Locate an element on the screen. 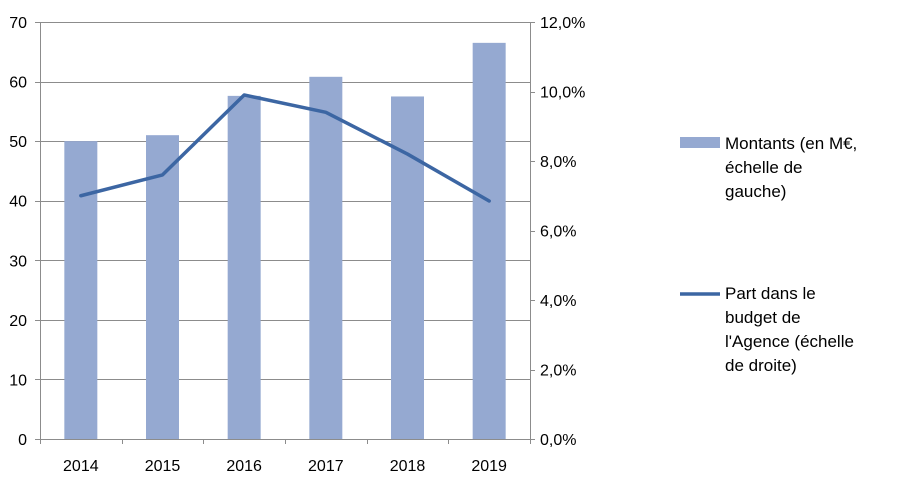  line-path is located at coordinates (285, 148).